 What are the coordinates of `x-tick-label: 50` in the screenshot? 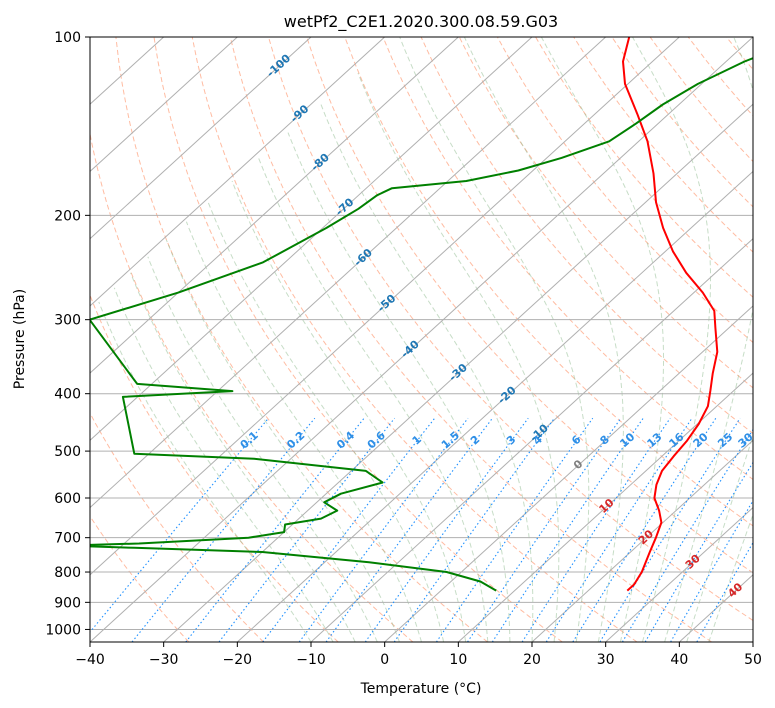 It's located at (753, 660).